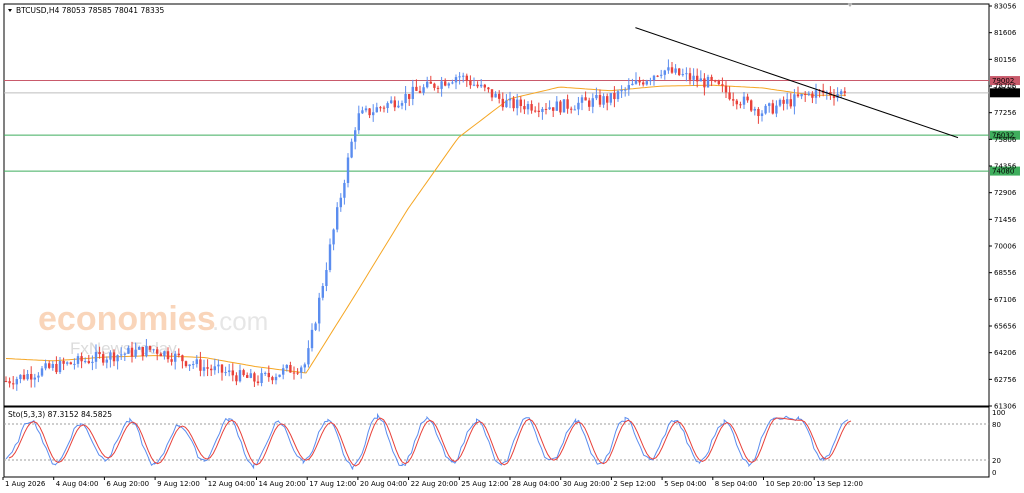  Describe the element at coordinates (789, 484) in the screenshot. I see `time-tick-label: 10 Sep 20:00` at that location.